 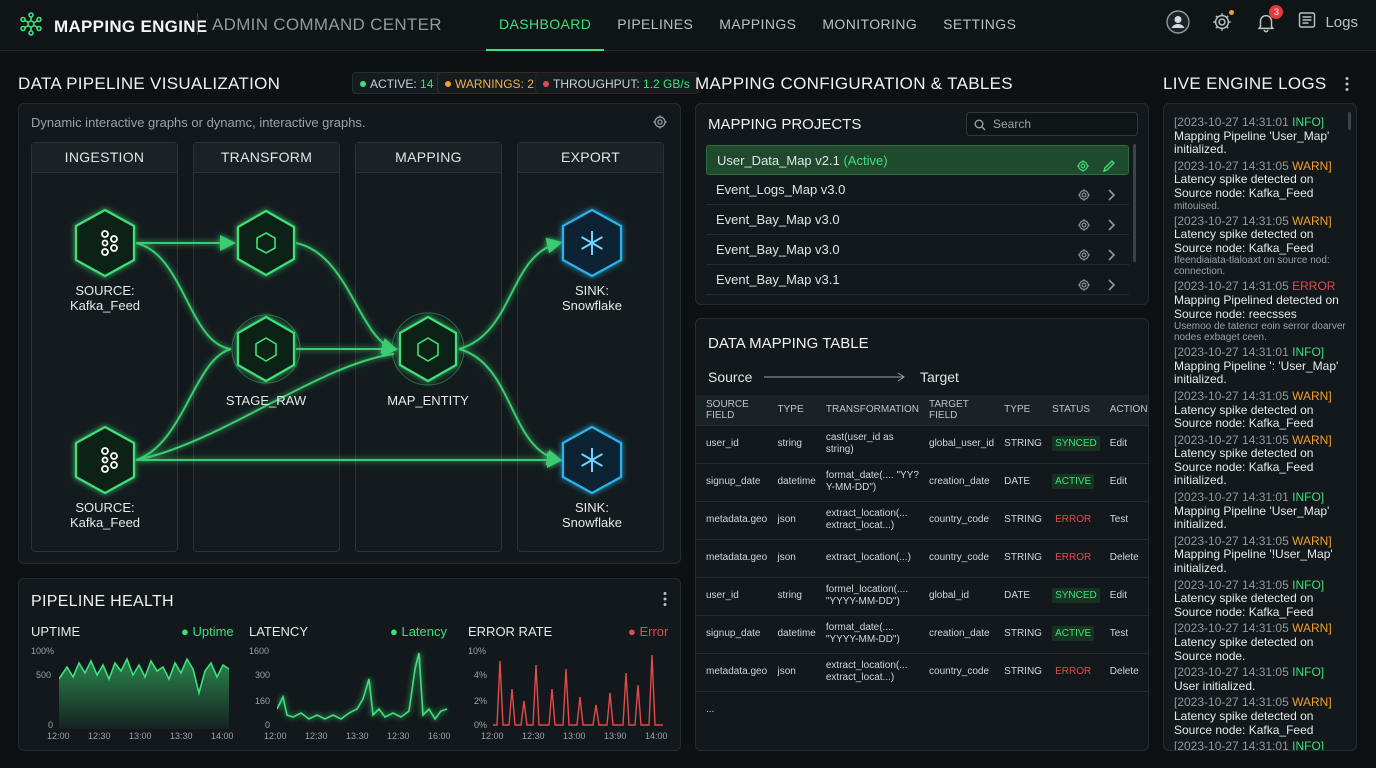 I want to click on tab-dashboard: DASHBOARD, so click(x=545, y=25).